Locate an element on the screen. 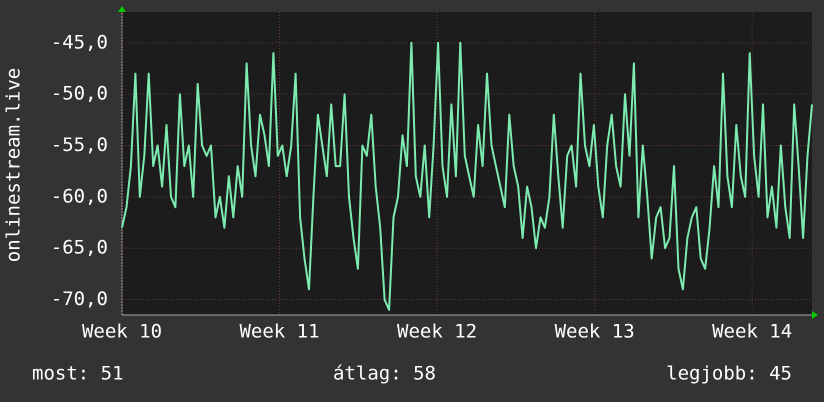  y-axis-label: onlinestream.live is located at coordinates (14, 165).